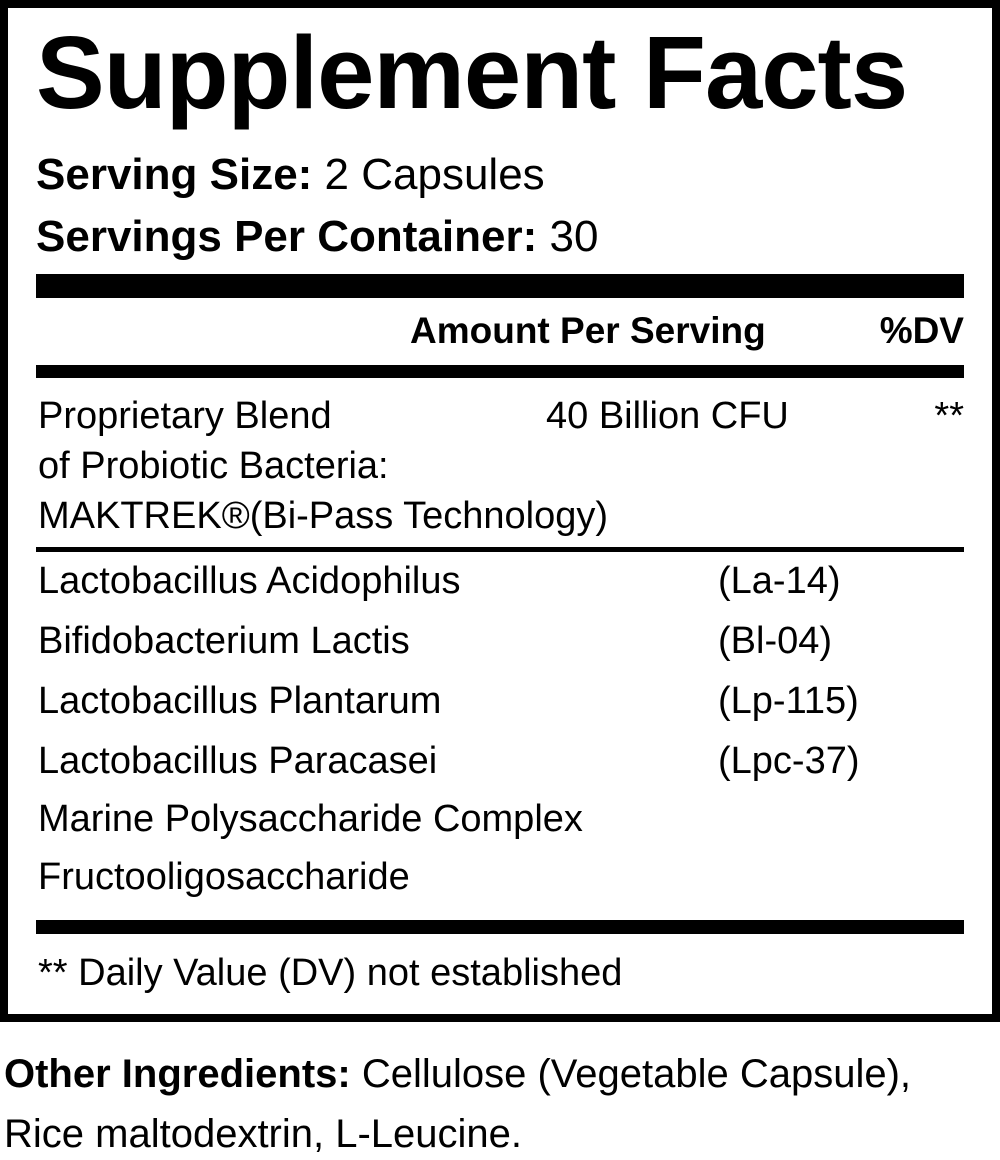 The height and width of the screenshot is (1160, 1000). What do you see at coordinates (472, 72) in the screenshot?
I see `panel-title: Supplement Facts` at bounding box center [472, 72].